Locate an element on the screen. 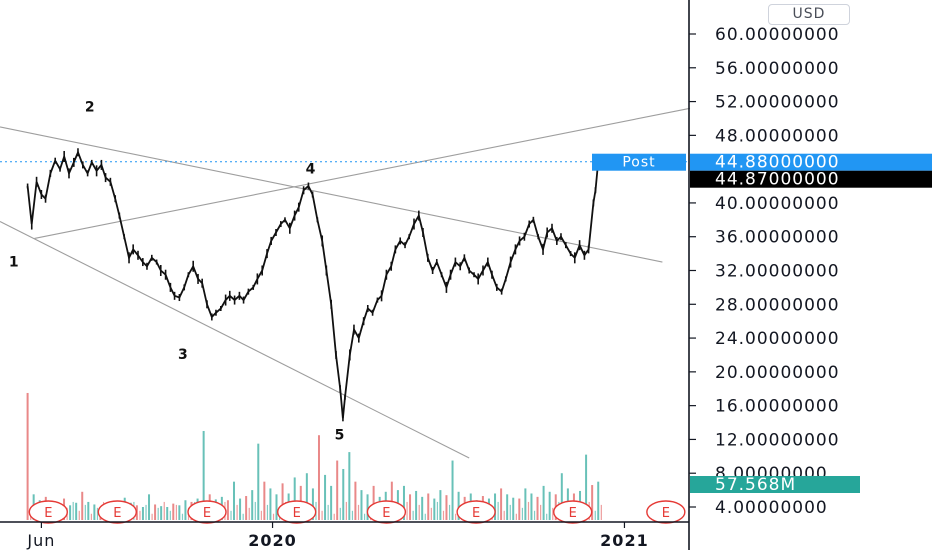 Image resolution: width=932 pixels, height=550 pixels. price-tick-label: 20.00000000 is located at coordinates (777, 373).